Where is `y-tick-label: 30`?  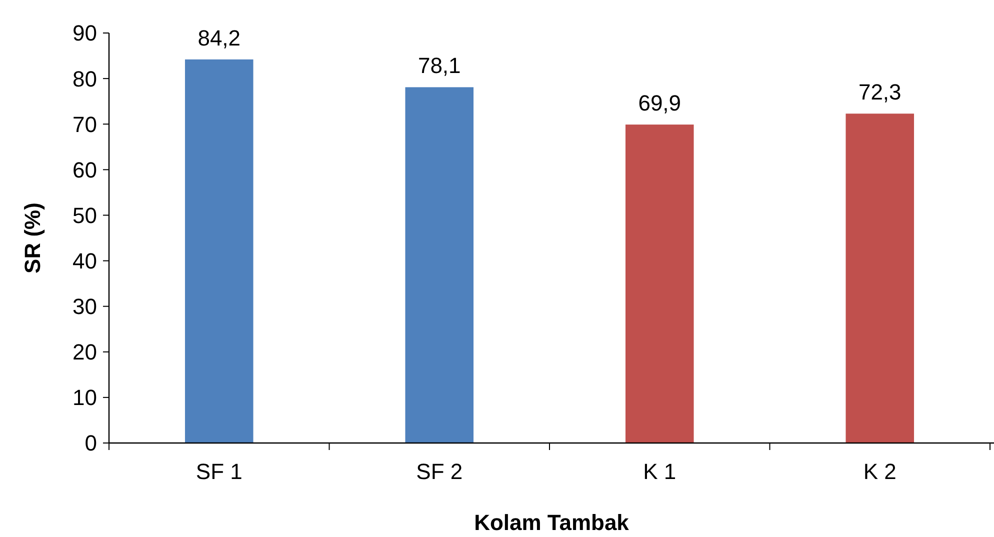
y-tick-label: 30 is located at coordinates (84, 307).